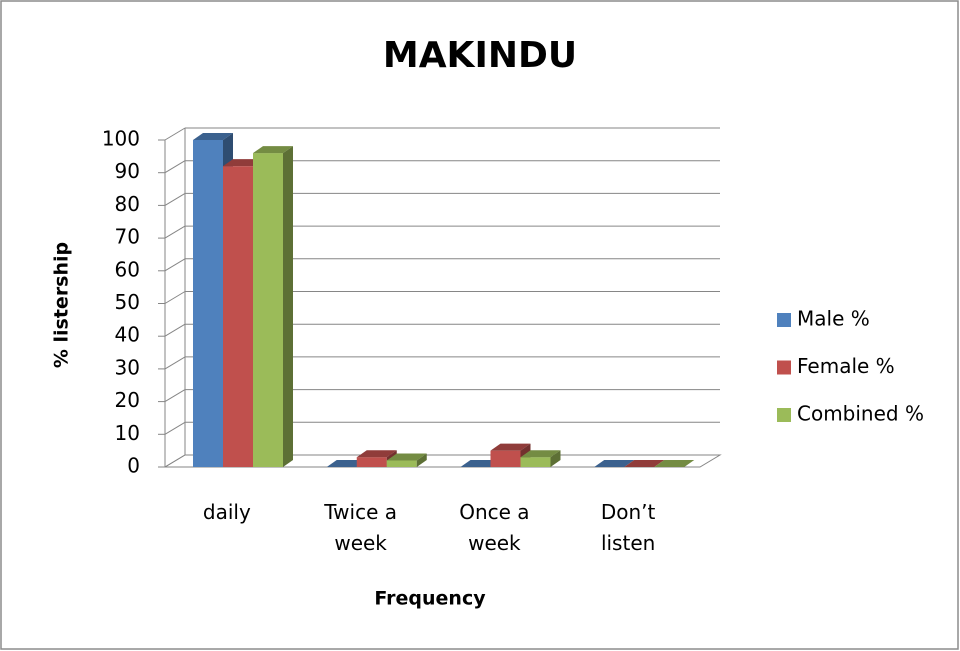 The width and height of the screenshot is (960, 651). What do you see at coordinates (127, 367) in the screenshot?
I see `y-tick-label: 30` at bounding box center [127, 367].